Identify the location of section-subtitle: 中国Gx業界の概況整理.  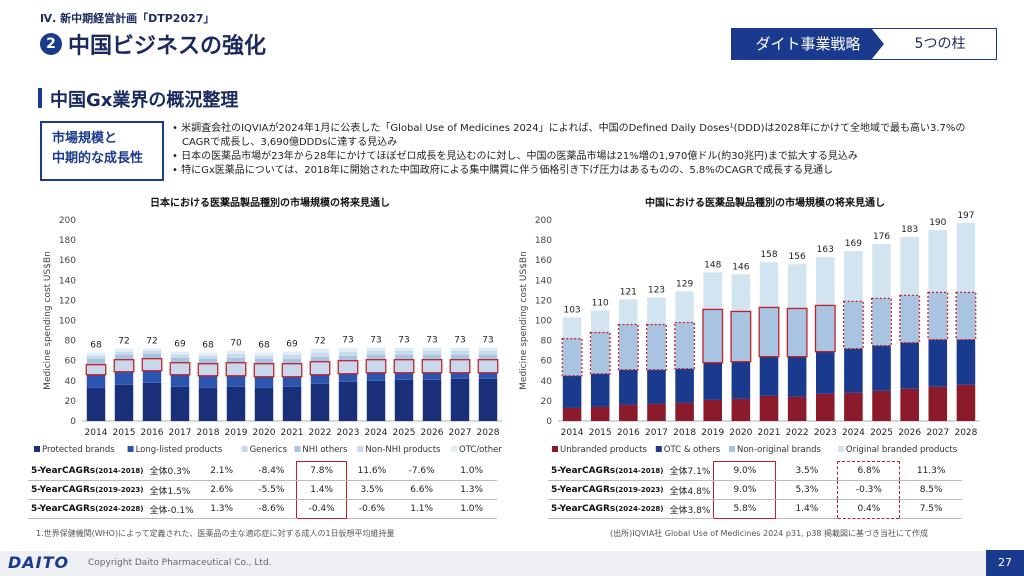
(144, 100).